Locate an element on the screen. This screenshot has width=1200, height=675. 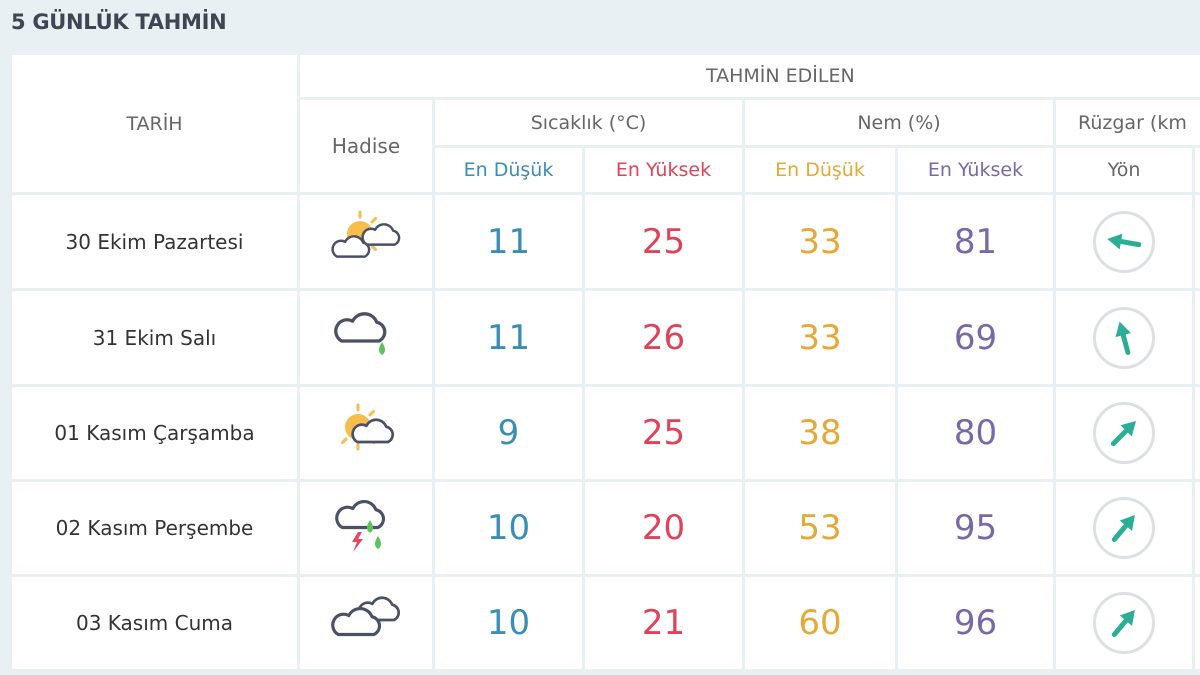
header-hum-max: En Yüksek is located at coordinates (975, 170).